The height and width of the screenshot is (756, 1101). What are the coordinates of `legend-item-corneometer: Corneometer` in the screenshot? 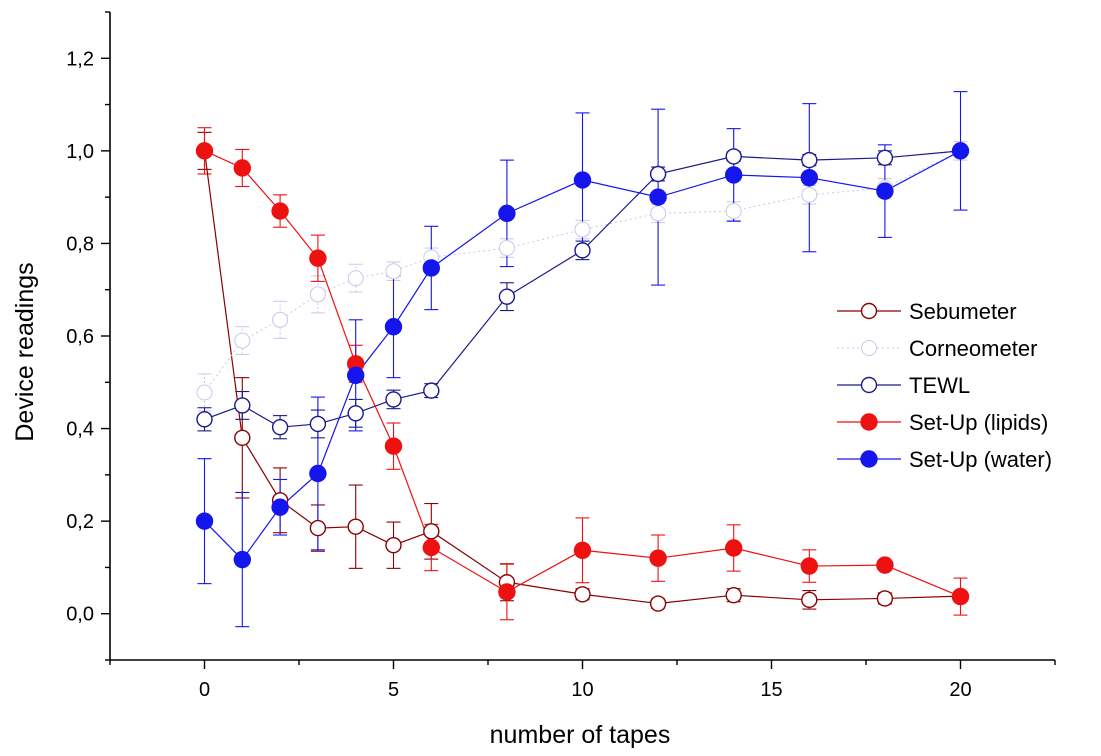 It's located at (937, 348).